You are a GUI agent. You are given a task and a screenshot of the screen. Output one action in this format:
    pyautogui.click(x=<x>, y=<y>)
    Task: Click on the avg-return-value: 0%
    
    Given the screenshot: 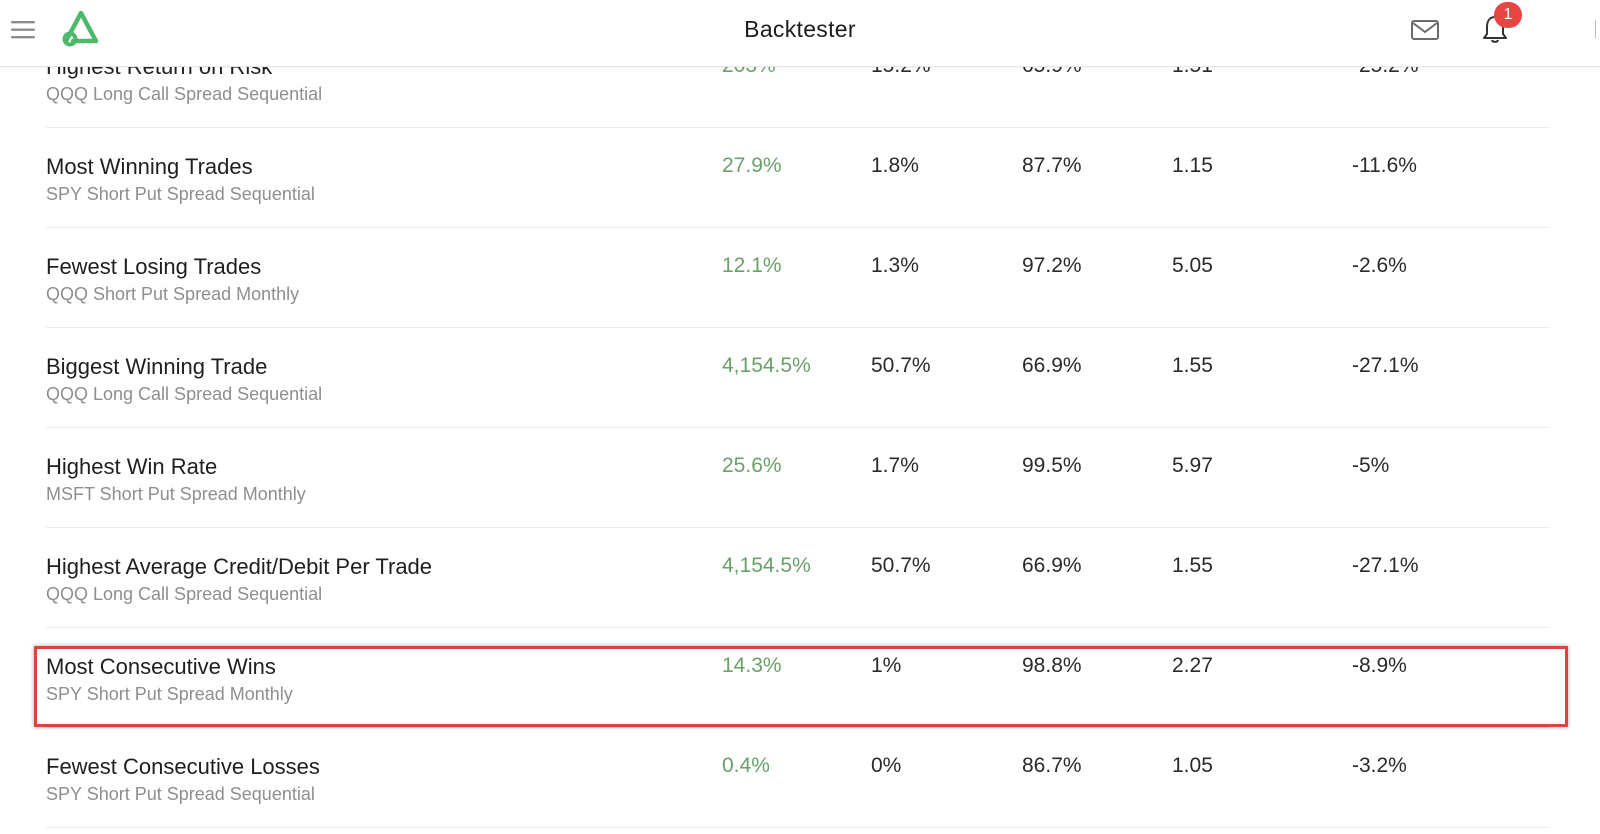 What is the action you would take?
    pyautogui.click(x=886, y=765)
    